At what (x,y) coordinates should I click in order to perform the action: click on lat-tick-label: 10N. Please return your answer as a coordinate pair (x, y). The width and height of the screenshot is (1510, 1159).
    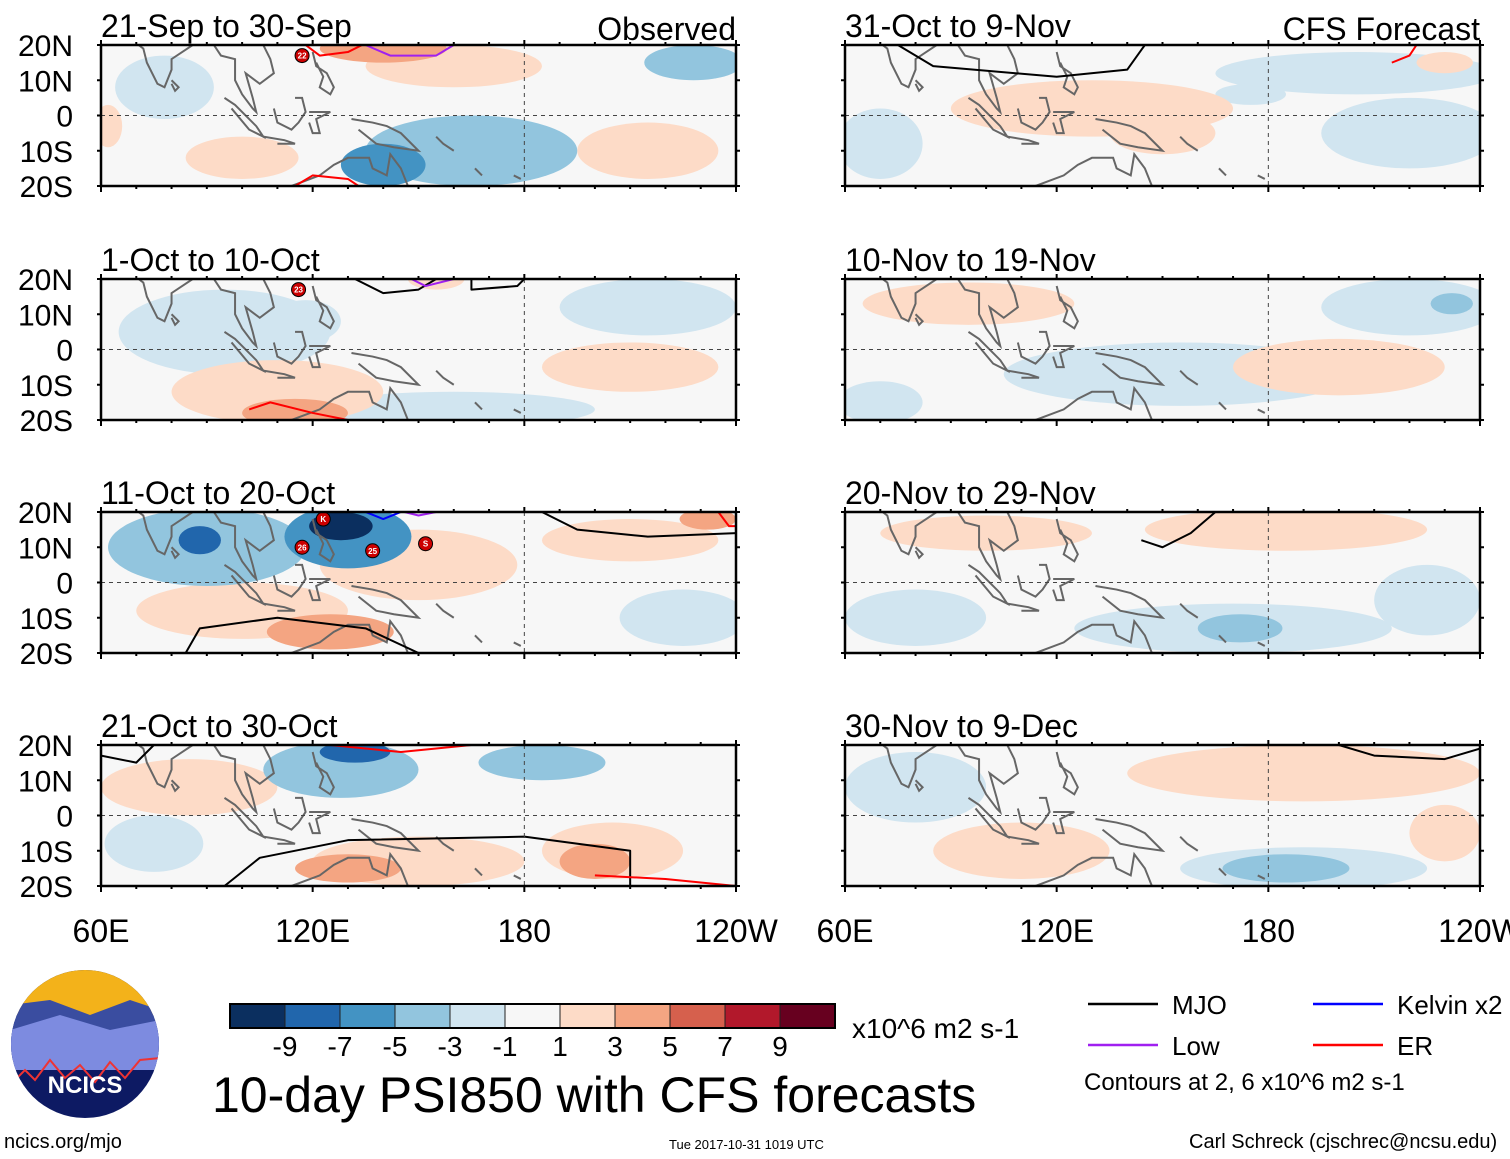
    Looking at the image, I should click on (45, 81).